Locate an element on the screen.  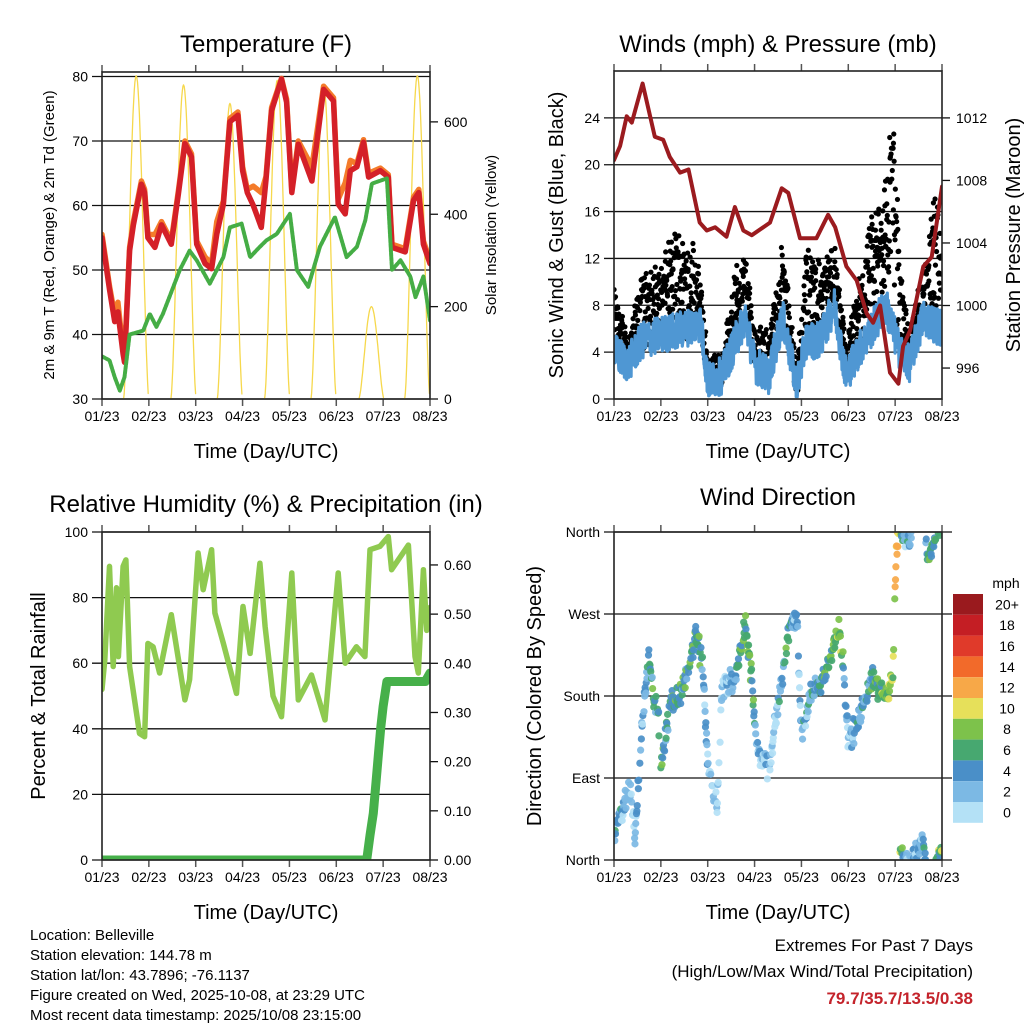
y-tick-label: 20 is located at coordinates (592, 165).